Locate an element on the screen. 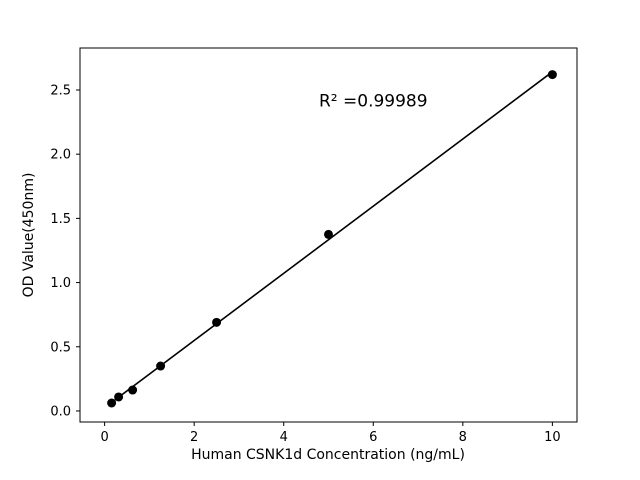 This screenshot has width=640, height=480. x-tick-label: 8 is located at coordinates (463, 437).